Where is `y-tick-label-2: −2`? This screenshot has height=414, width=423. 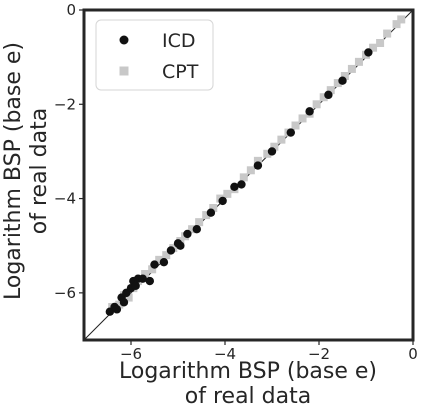
y-tick-label-2: −2 is located at coordinates (65, 104).